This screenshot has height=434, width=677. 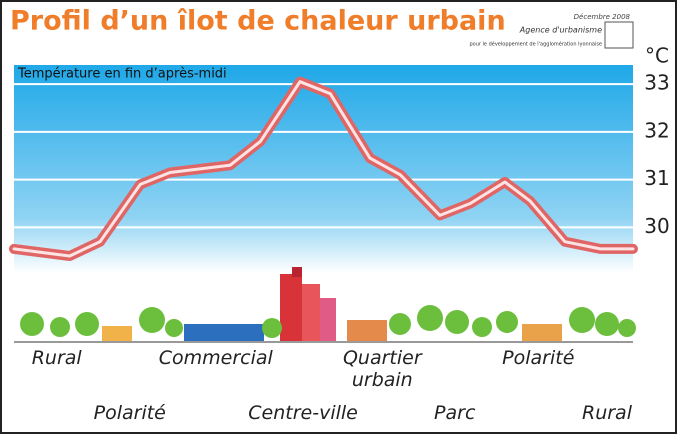 I want to click on y-axis-title: Température en fin d’après-midi, so click(x=122, y=74).